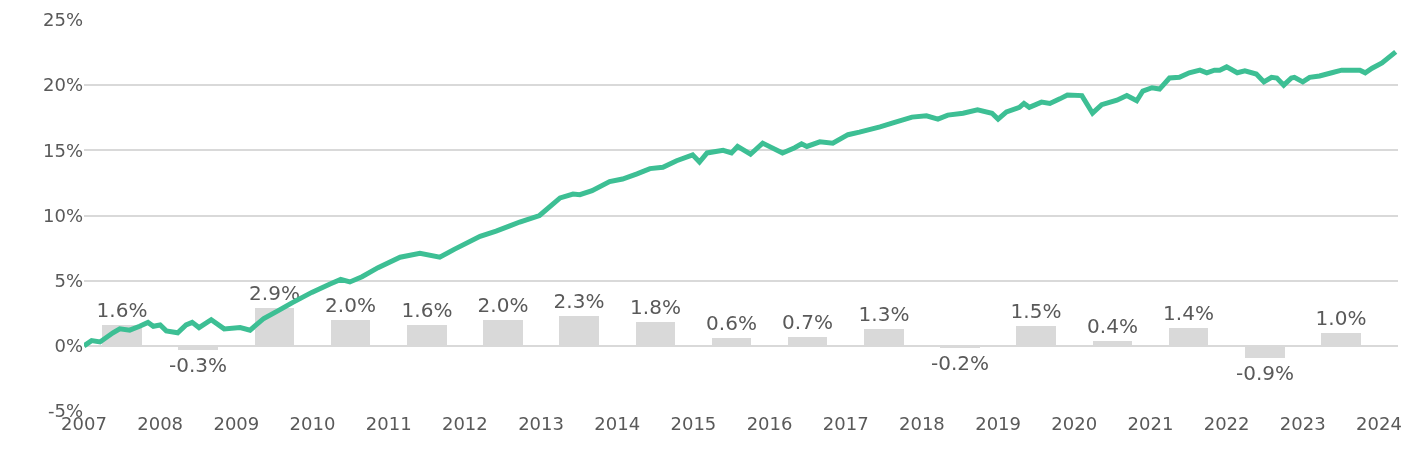 The image size is (1407, 457). What do you see at coordinates (845, 423) in the screenshot?
I see `x-tick-label: 2017` at bounding box center [845, 423].